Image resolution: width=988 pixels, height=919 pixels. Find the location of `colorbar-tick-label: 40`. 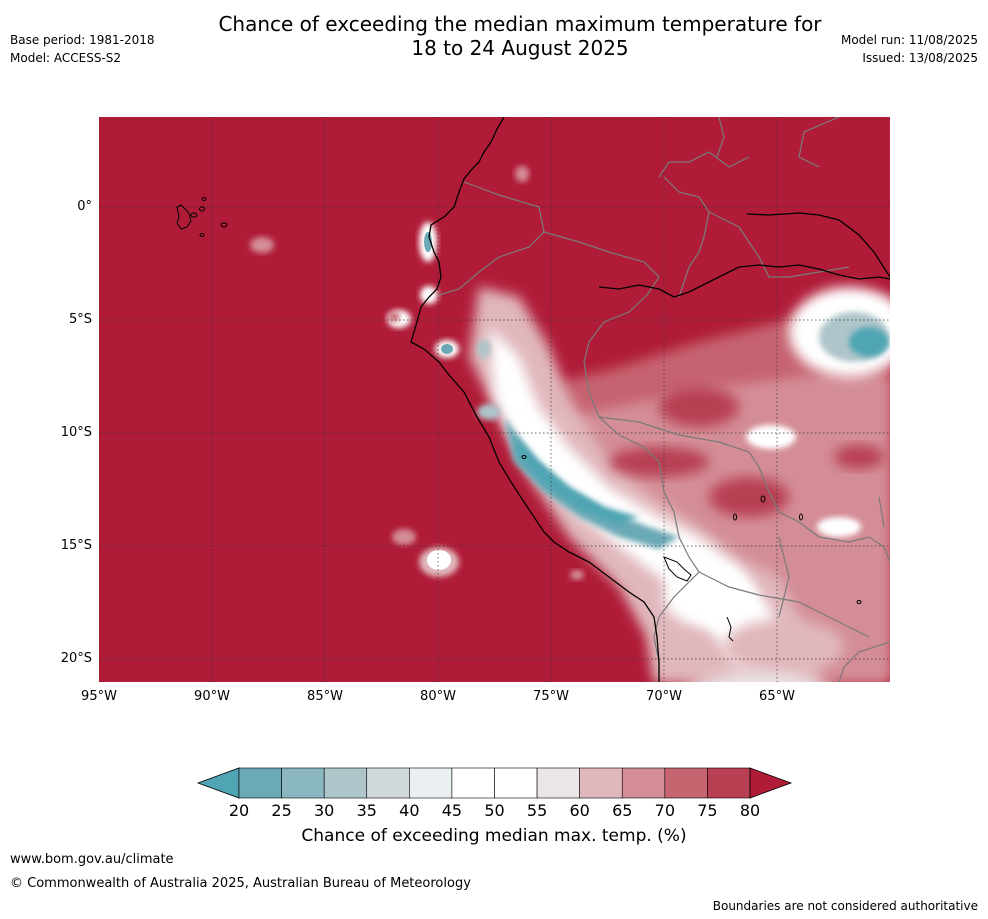

colorbar-tick-label: 40 is located at coordinates (409, 810).